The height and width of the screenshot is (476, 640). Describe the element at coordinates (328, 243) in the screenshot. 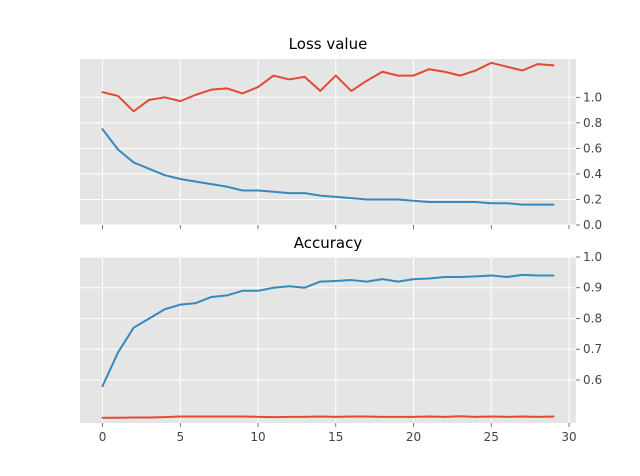

I see `accuracy-chart-title: Accuracy` at that location.